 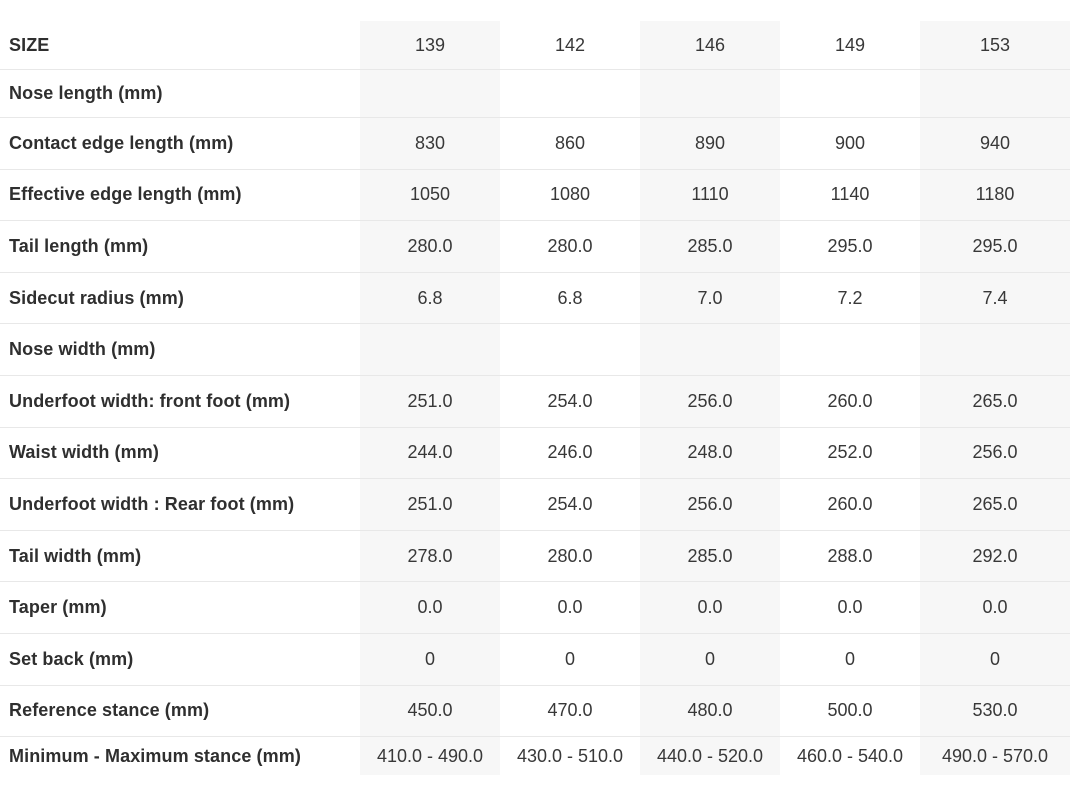 I want to click on size-column-header: 149, so click(x=850, y=44).